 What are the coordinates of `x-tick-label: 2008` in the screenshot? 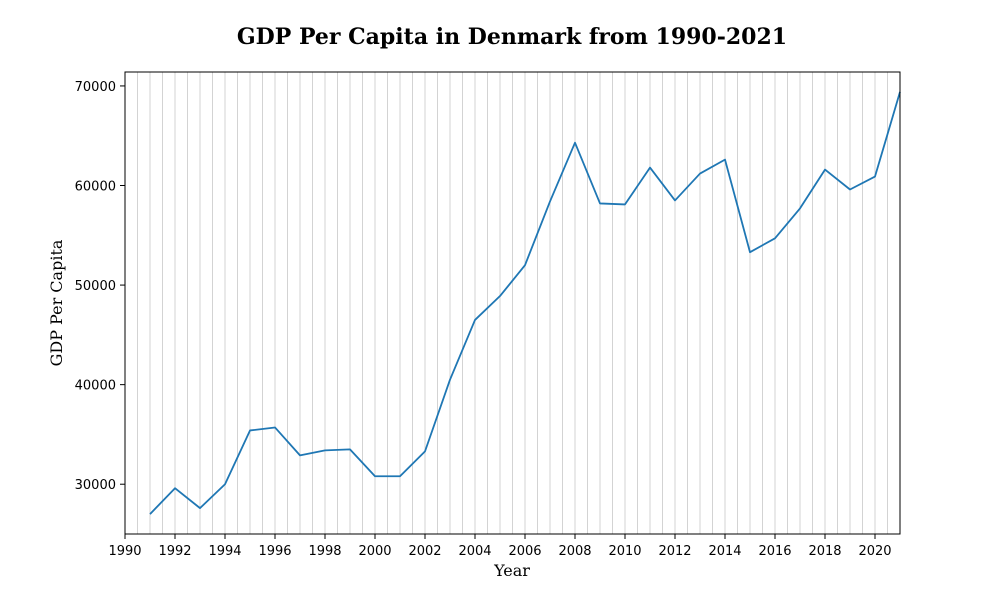 It's located at (574, 551).